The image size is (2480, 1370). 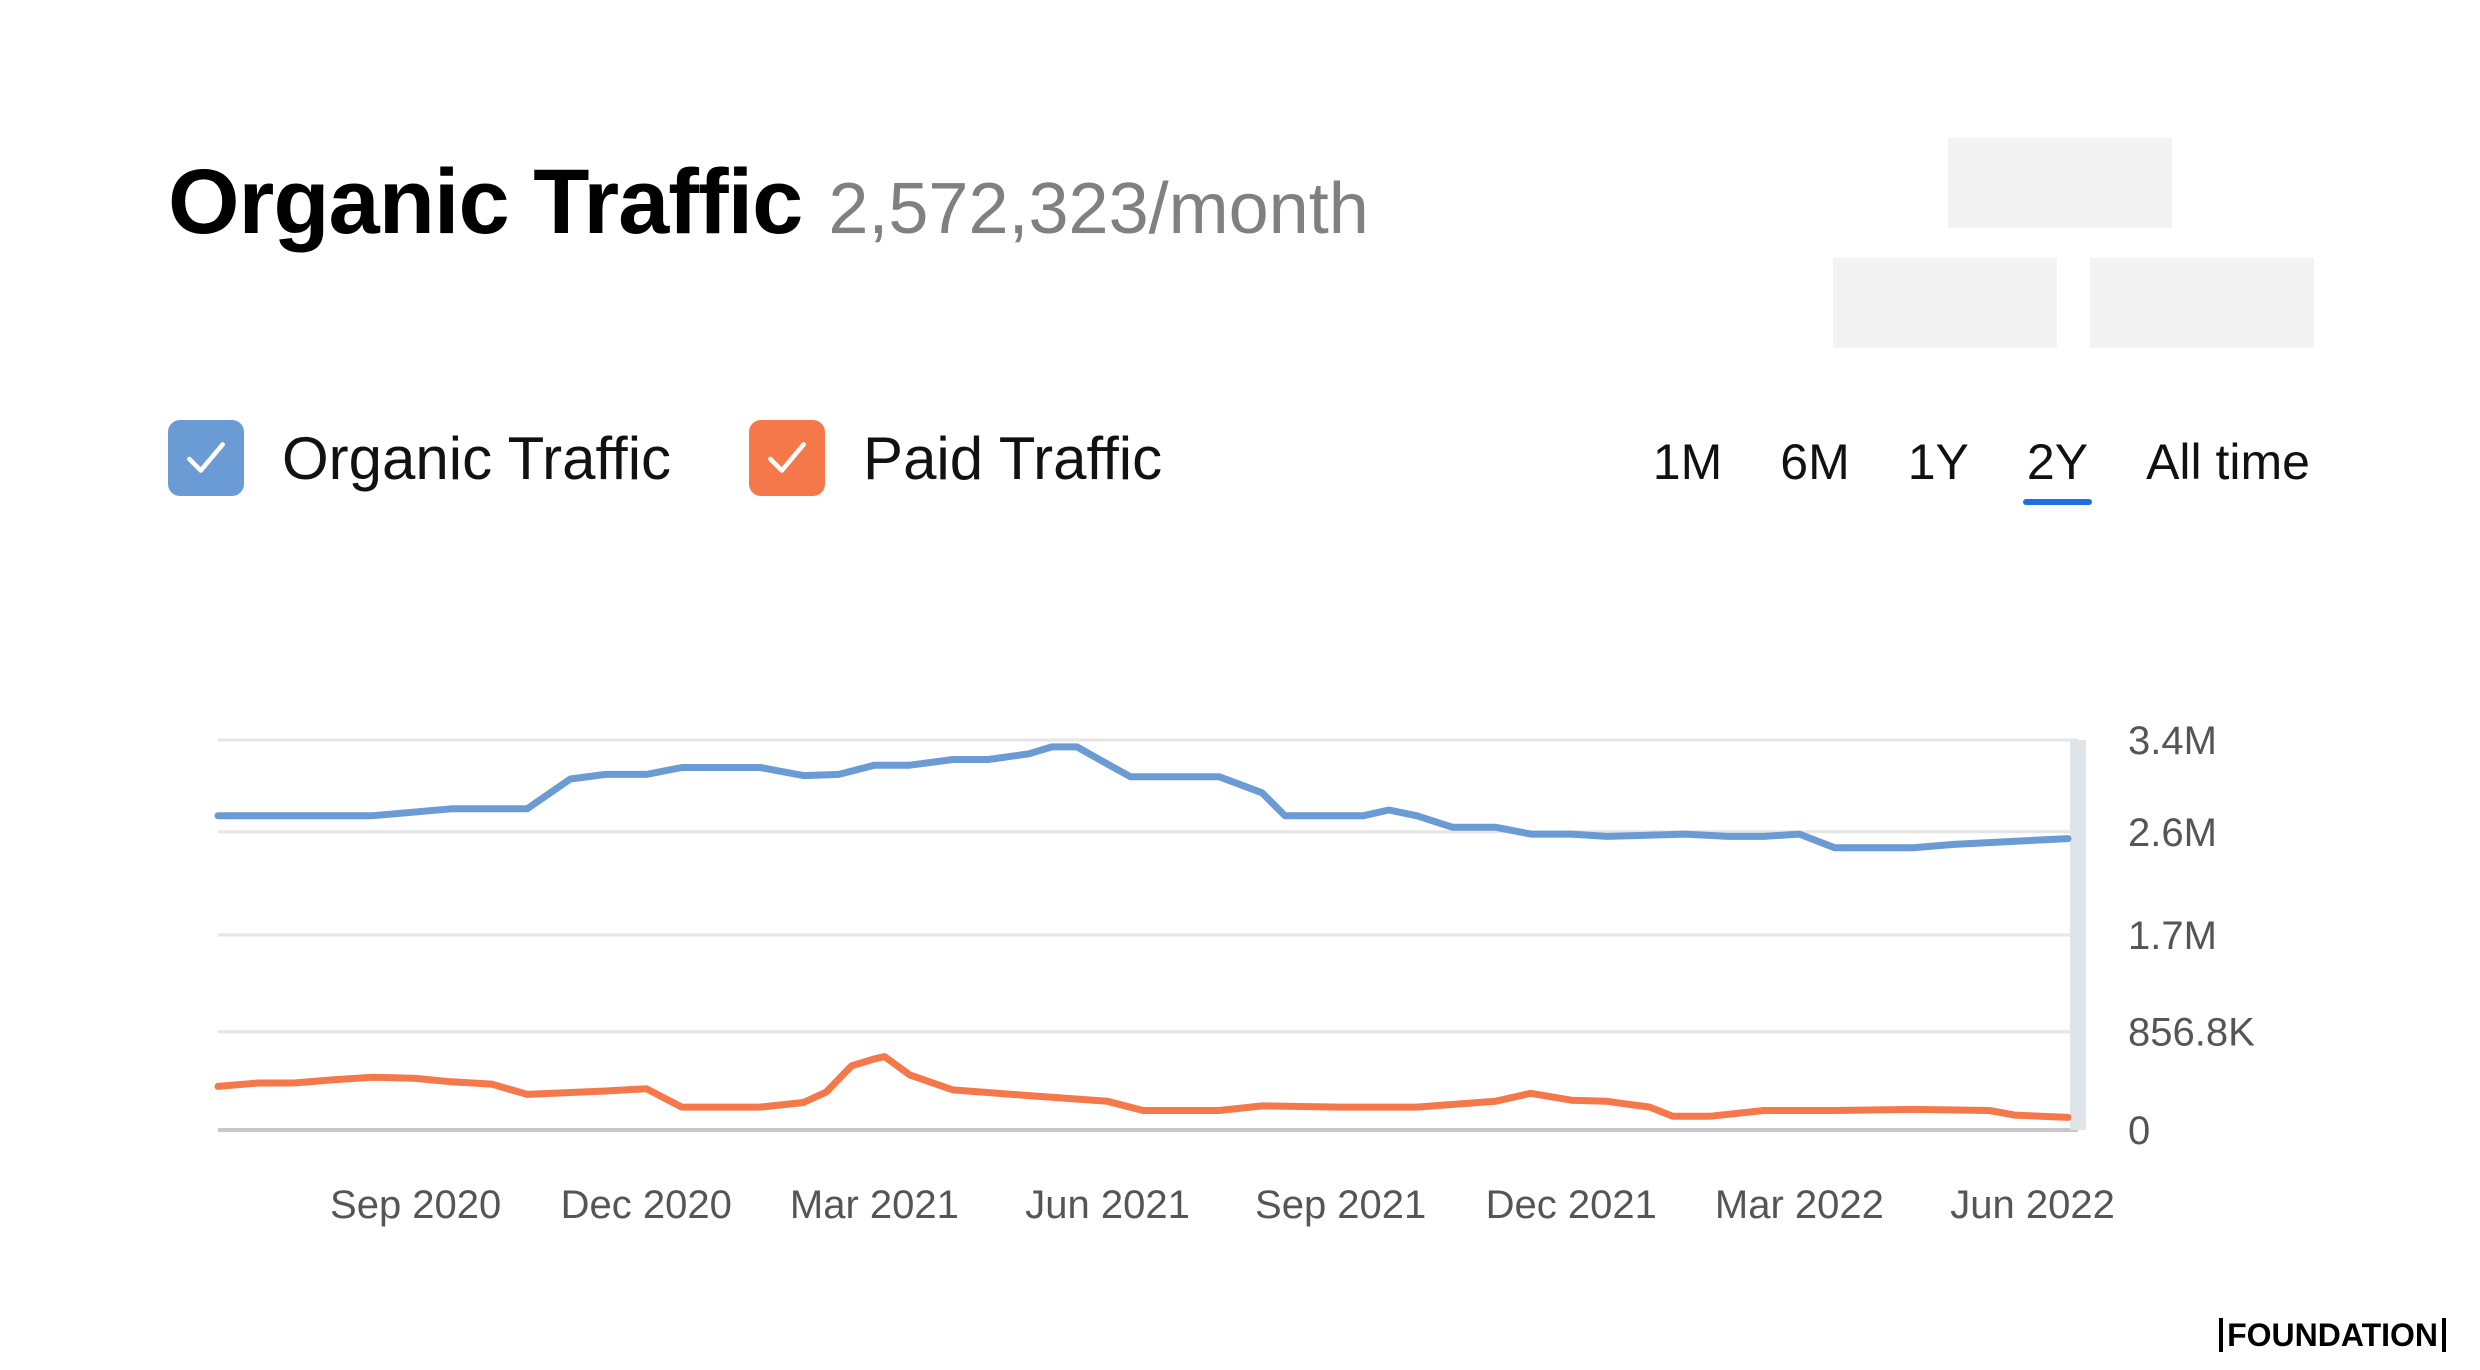 What do you see at coordinates (1107, 1205) in the screenshot?
I see `x-tick-label: Jun 2021` at bounding box center [1107, 1205].